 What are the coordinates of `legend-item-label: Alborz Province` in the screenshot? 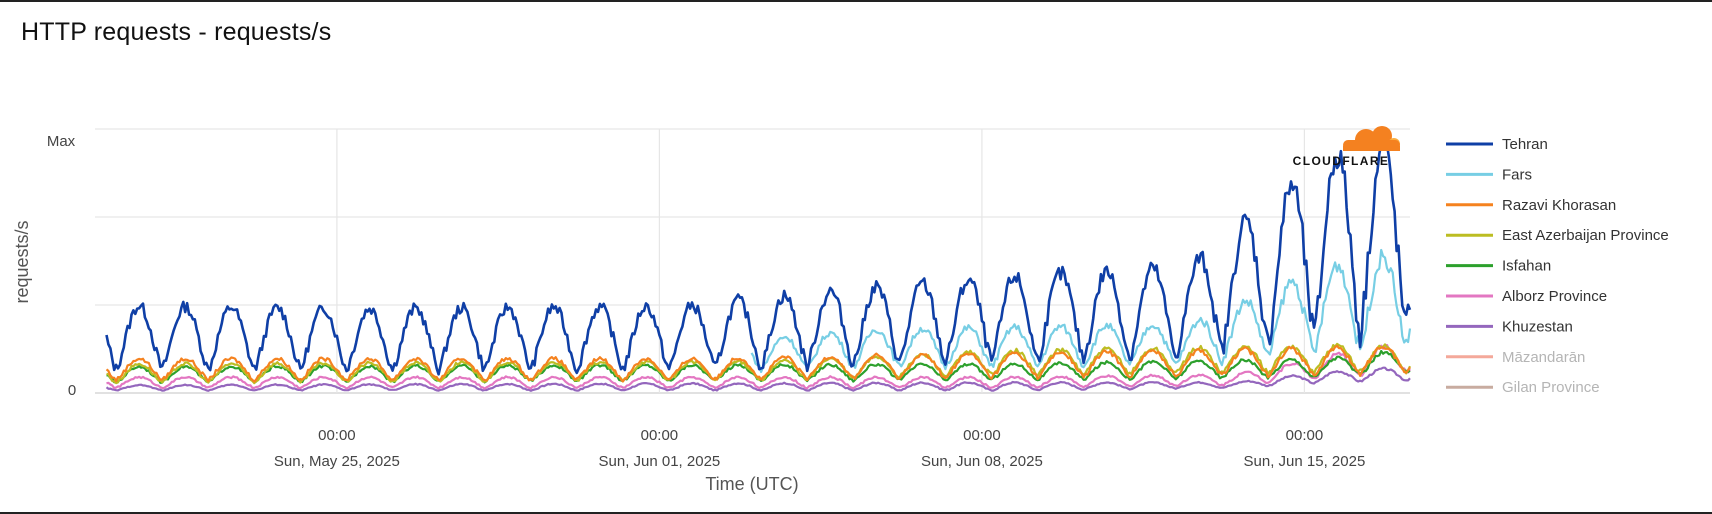 It's located at (1554, 296).